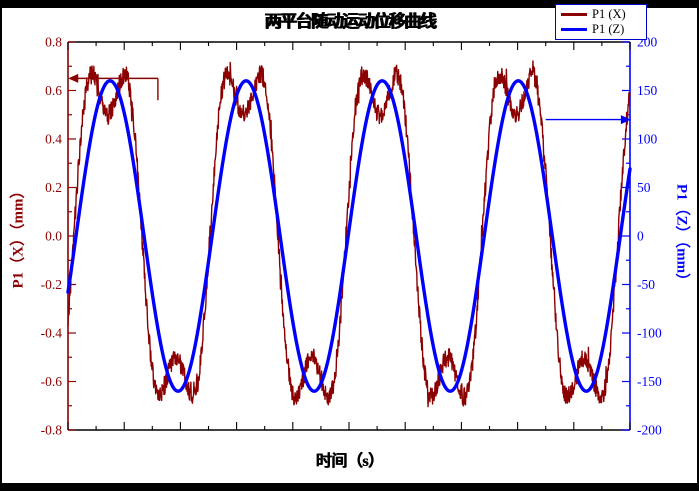 This screenshot has height=491, width=699. I want to click on legend: P1 (X) P1 (Z), so click(601, 22).